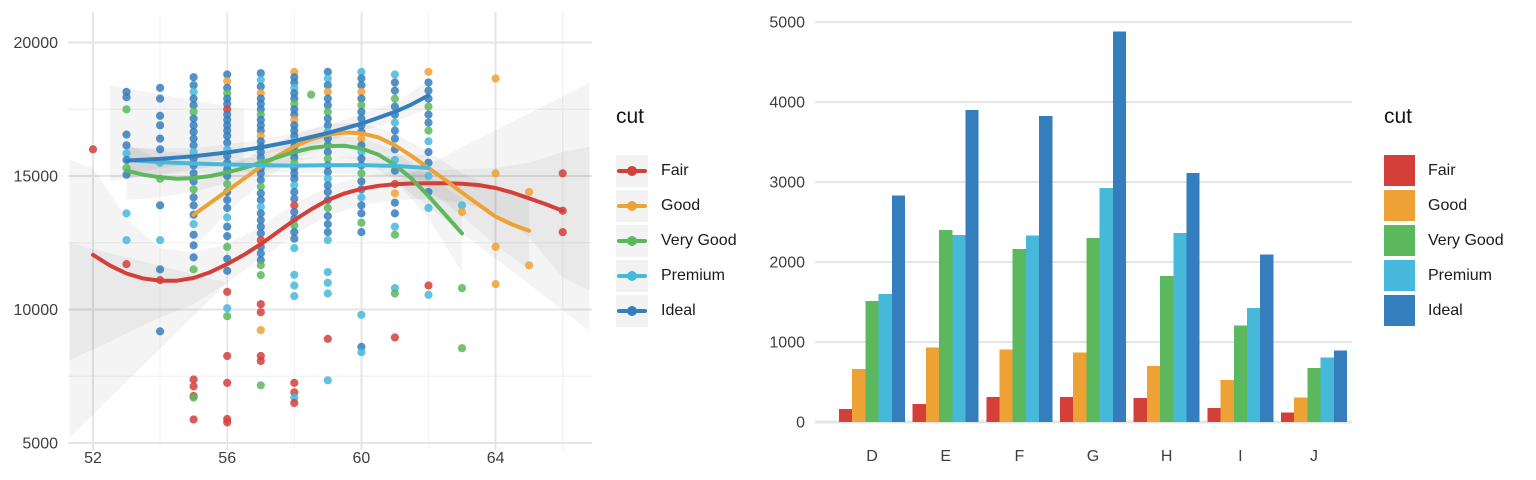 The height and width of the screenshot is (480, 1536). Describe the element at coordinates (277, 164) in the screenshot. I see `smooth-line-premium` at that location.